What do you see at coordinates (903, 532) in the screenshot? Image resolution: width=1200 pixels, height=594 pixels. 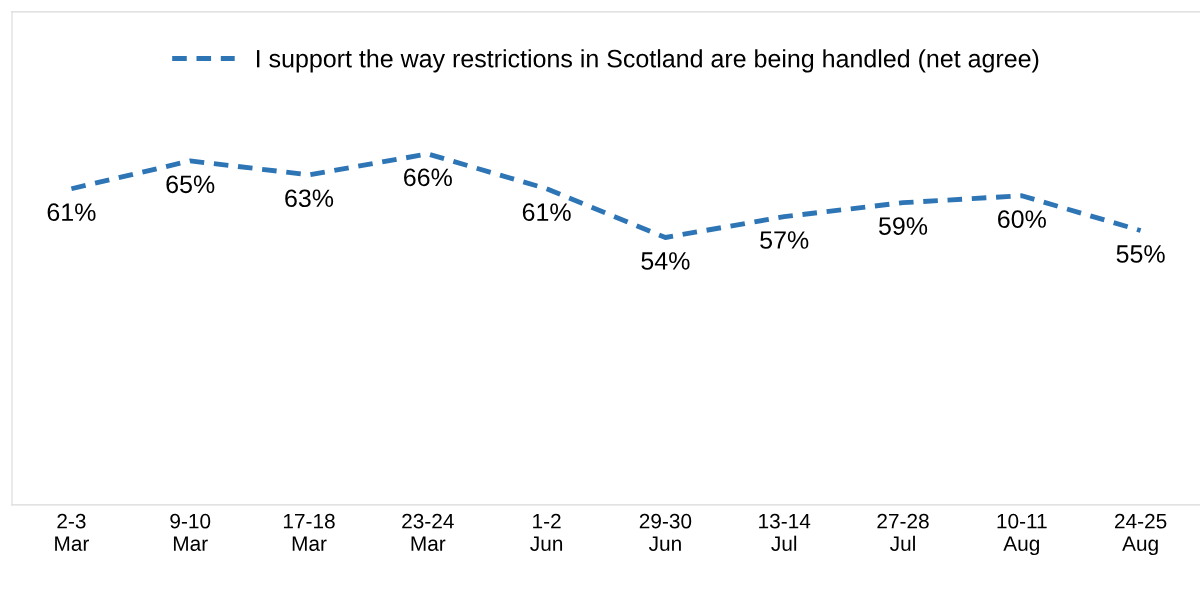 I see `x-tick-label: 27-28 Jul` at bounding box center [903, 532].